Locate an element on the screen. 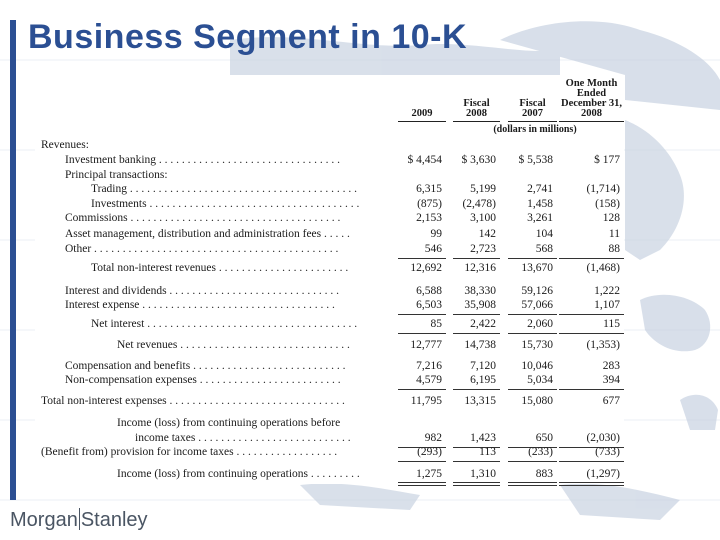  table-cell: 677 is located at coordinates (611, 401).